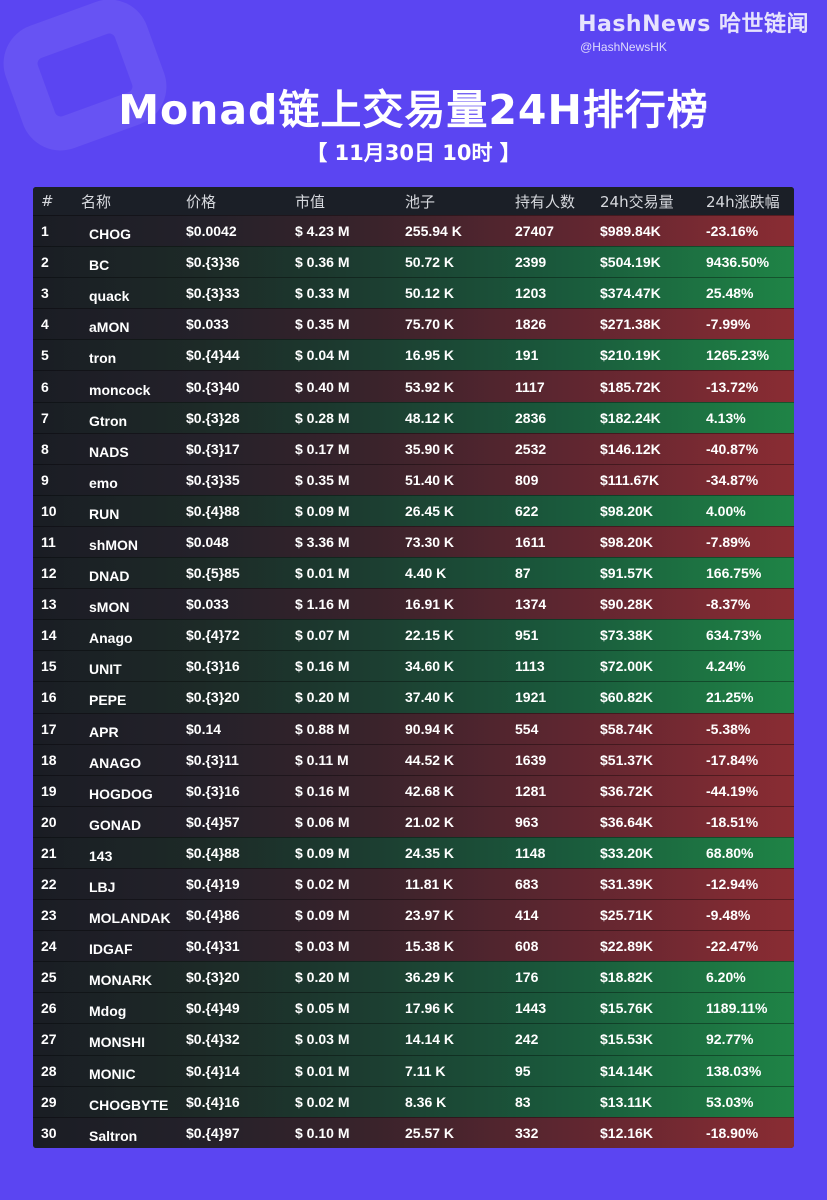  Describe the element at coordinates (433, 231) in the screenshot. I see `pool-cell: 255.94 K` at that location.